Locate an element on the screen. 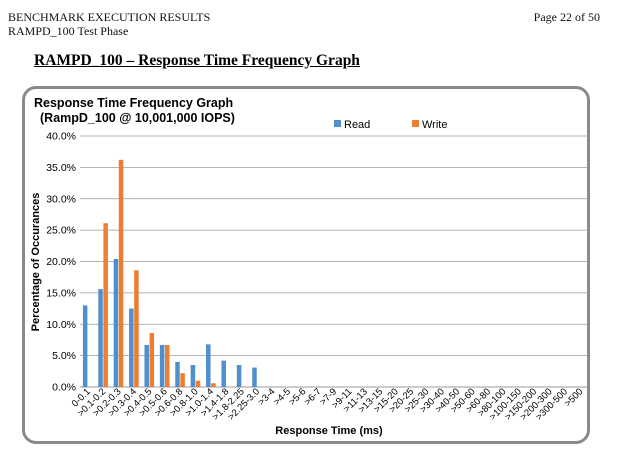 Image resolution: width=620 pixels, height=451 pixels. y-tick-label: 15.0% is located at coordinates (61, 293).